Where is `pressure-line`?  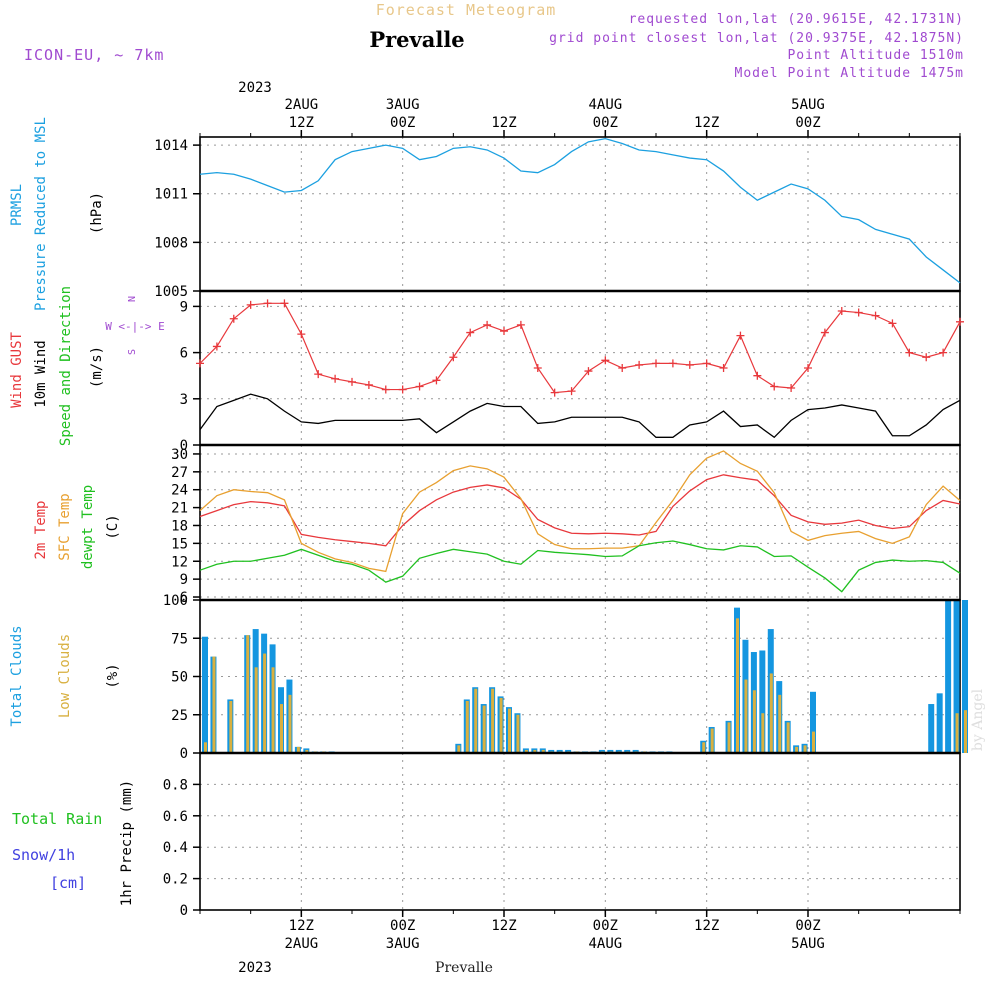 pressure-line is located at coordinates (580, 210).